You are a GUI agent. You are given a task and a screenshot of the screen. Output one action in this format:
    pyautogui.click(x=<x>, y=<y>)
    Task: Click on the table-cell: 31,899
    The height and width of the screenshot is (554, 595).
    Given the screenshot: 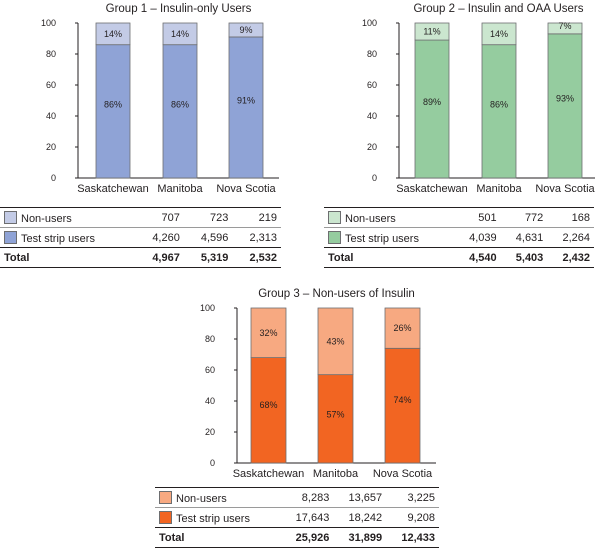 What is the action you would take?
    pyautogui.click(x=360, y=537)
    